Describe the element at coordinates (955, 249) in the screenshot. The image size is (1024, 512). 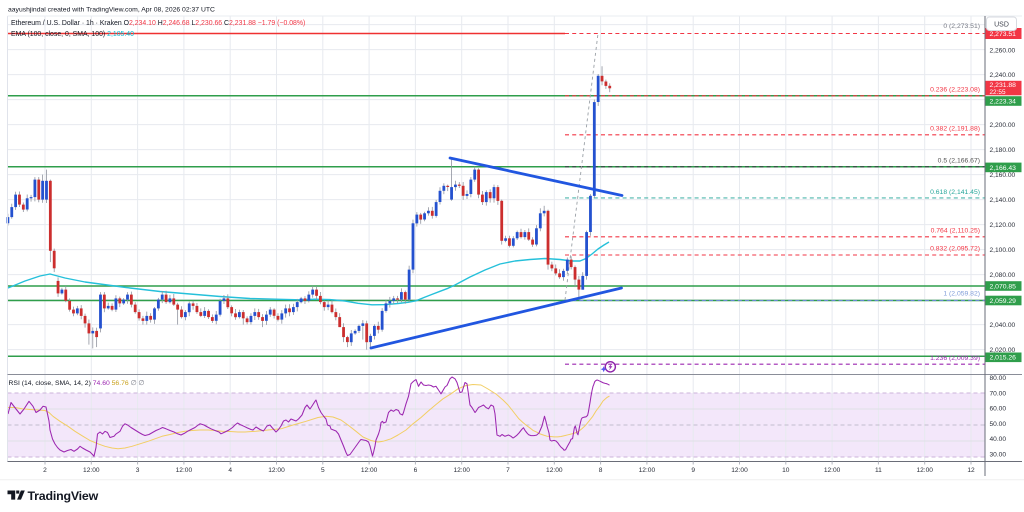
I see `svg-text: 0.832 (2,095.72)` at that location.